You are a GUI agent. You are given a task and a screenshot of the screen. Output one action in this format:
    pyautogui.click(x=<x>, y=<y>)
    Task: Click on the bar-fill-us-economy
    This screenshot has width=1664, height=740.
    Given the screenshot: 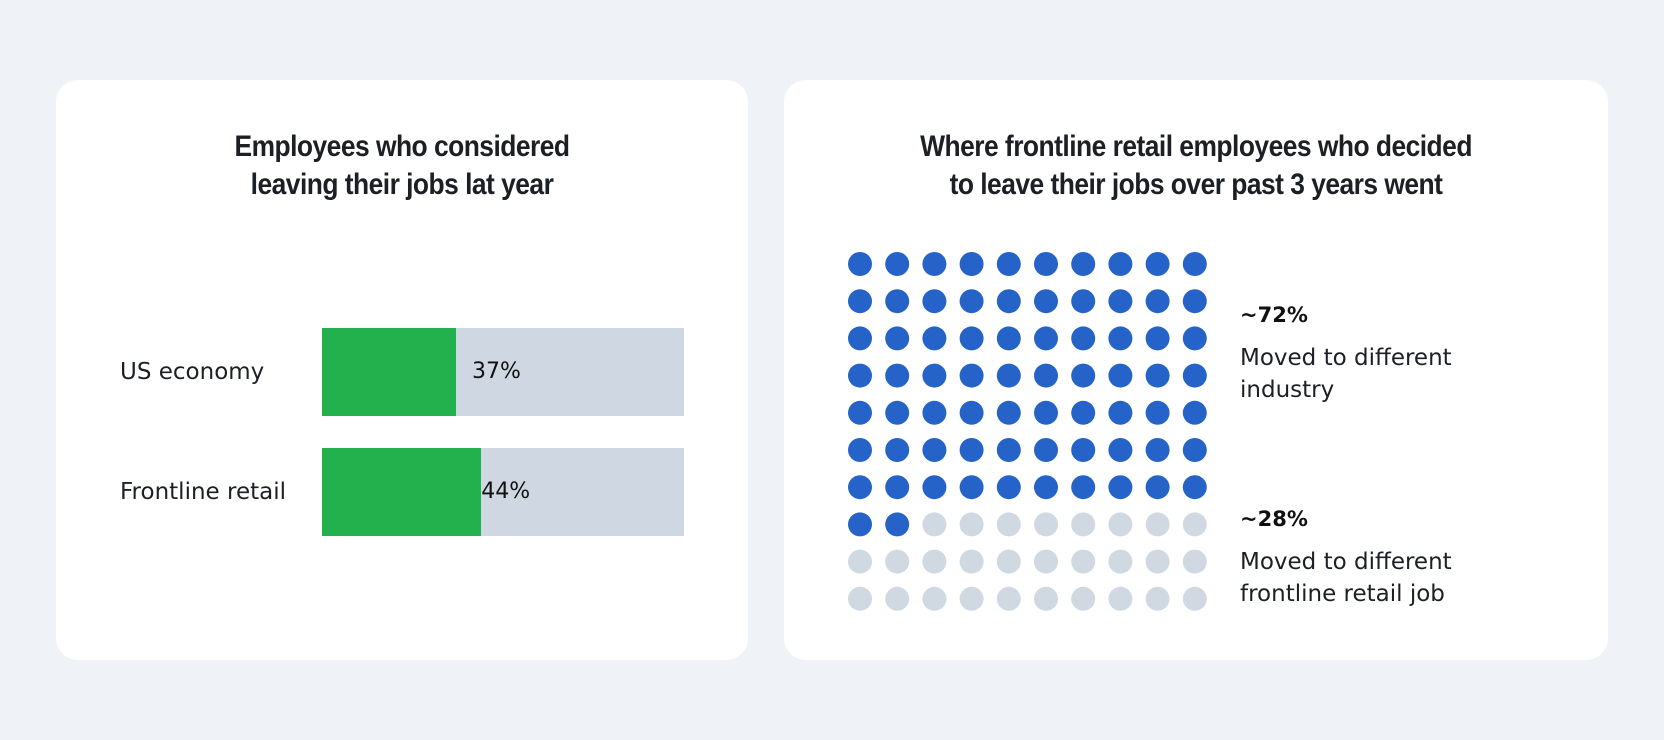 What is the action you would take?
    pyautogui.click(x=389, y=372)
    